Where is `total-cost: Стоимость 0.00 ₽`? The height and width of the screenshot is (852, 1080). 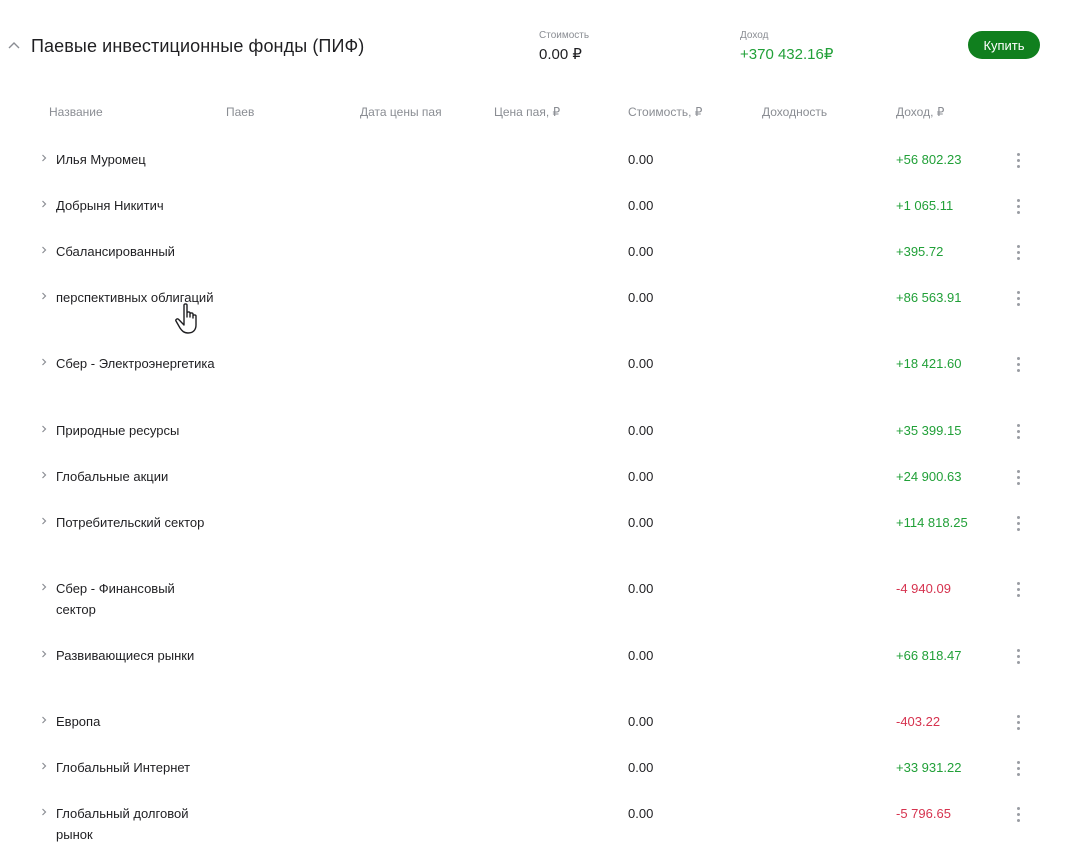
total-cost: Стоимость 0.00 ₽ is located at coordinates (564, 46).